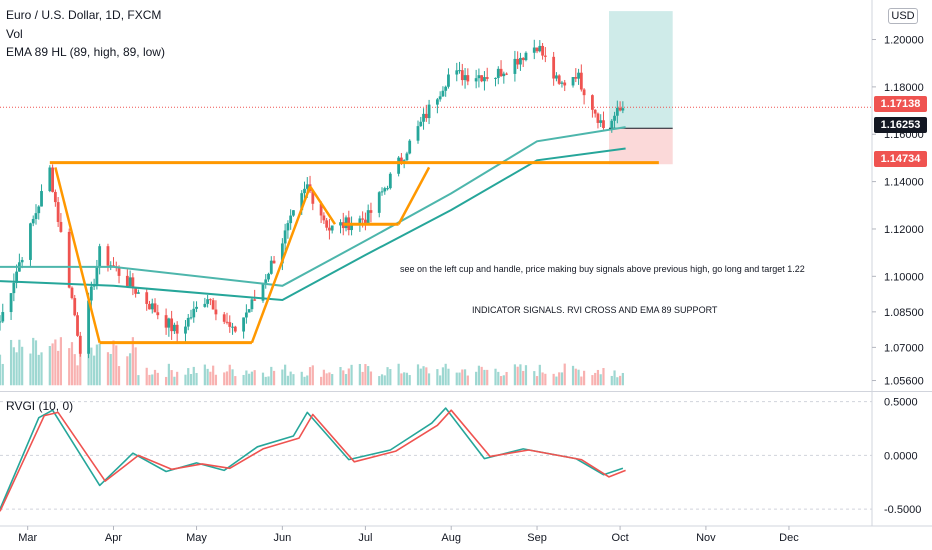  Describe the element at coordinates (620, 538) in the screenshot. I see `time-tick-label: Oct` at that location.